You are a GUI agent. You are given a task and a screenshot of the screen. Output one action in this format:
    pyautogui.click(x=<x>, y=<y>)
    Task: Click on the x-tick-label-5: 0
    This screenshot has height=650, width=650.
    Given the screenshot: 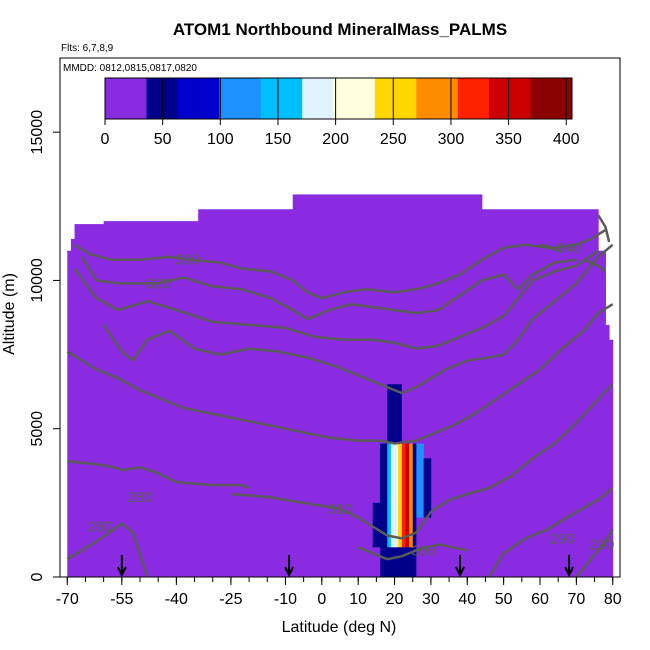 What is the action you would take?
    pyautogui.click(x=321, y=599)
    